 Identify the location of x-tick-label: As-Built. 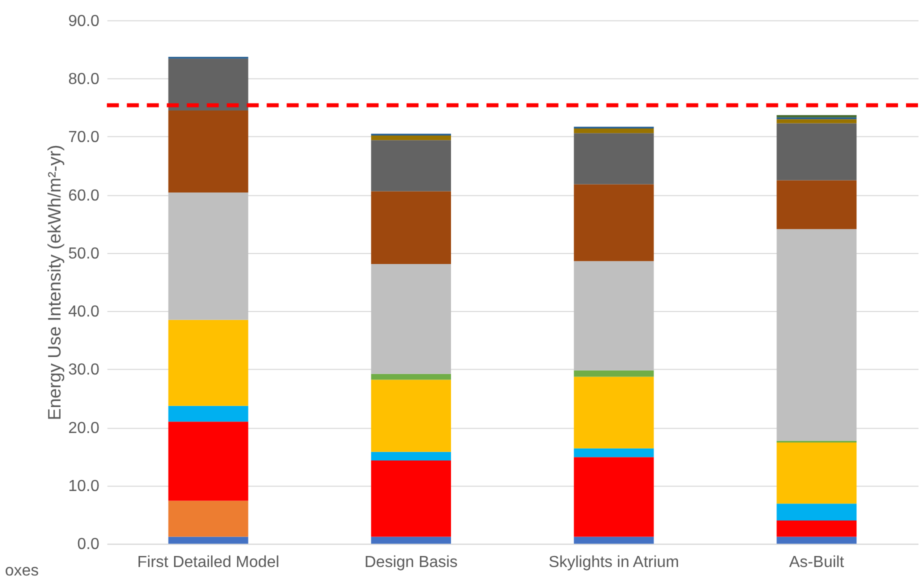
(817, 563).